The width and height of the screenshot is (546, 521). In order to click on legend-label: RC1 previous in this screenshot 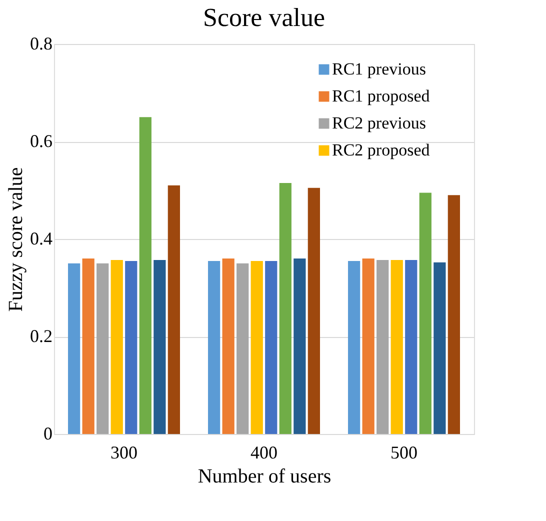, I will do `click(379, 69)`.